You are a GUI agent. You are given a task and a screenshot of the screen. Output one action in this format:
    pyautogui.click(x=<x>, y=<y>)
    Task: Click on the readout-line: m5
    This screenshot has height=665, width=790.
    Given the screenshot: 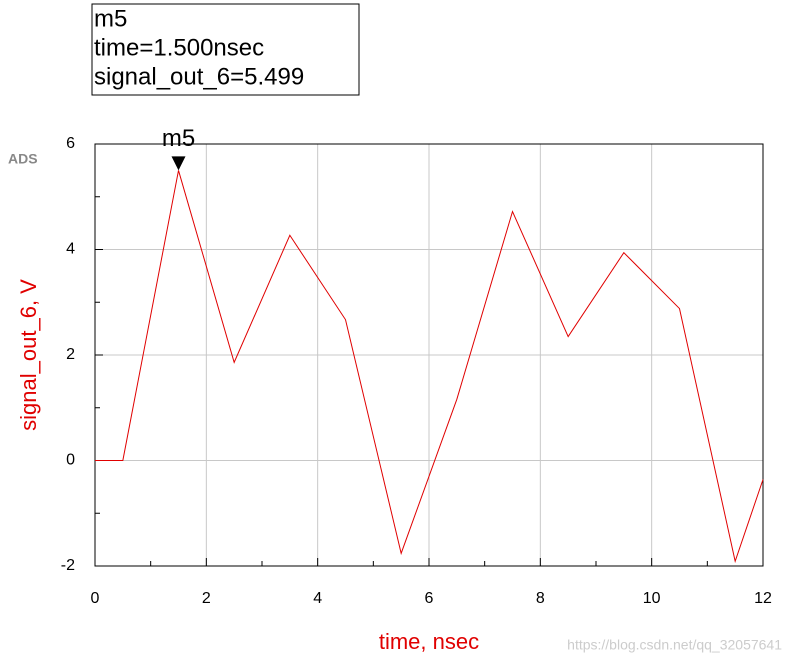 What is the action you would take?
    pyautogui.click(x=110, y=18)
    